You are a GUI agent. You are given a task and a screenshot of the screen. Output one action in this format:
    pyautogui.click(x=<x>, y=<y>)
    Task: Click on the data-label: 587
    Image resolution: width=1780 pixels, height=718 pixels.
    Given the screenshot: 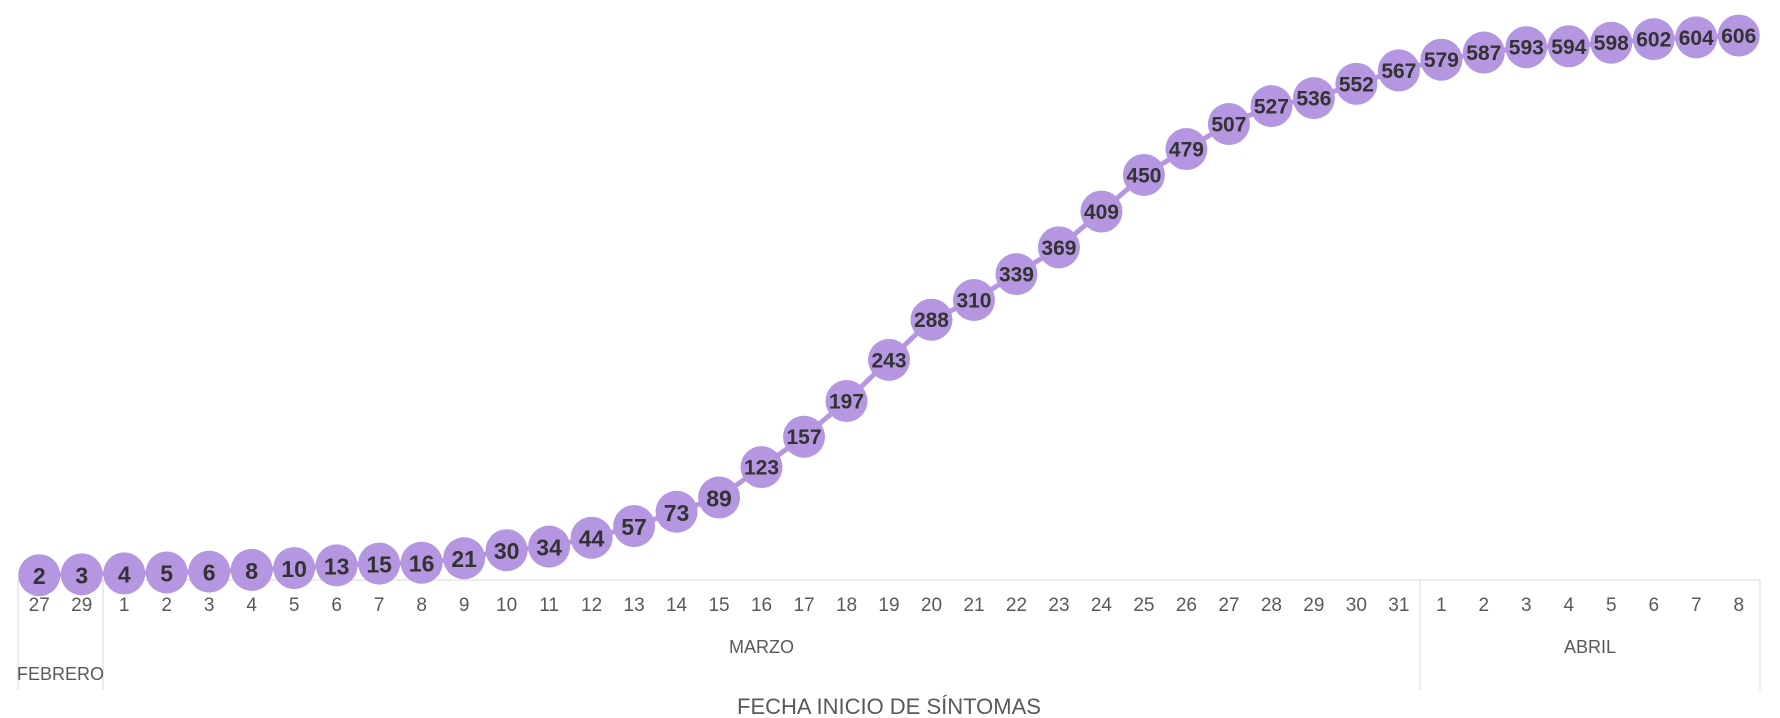 What is the action you would take?
    pyautogui.click(x=1483, y=53)
    